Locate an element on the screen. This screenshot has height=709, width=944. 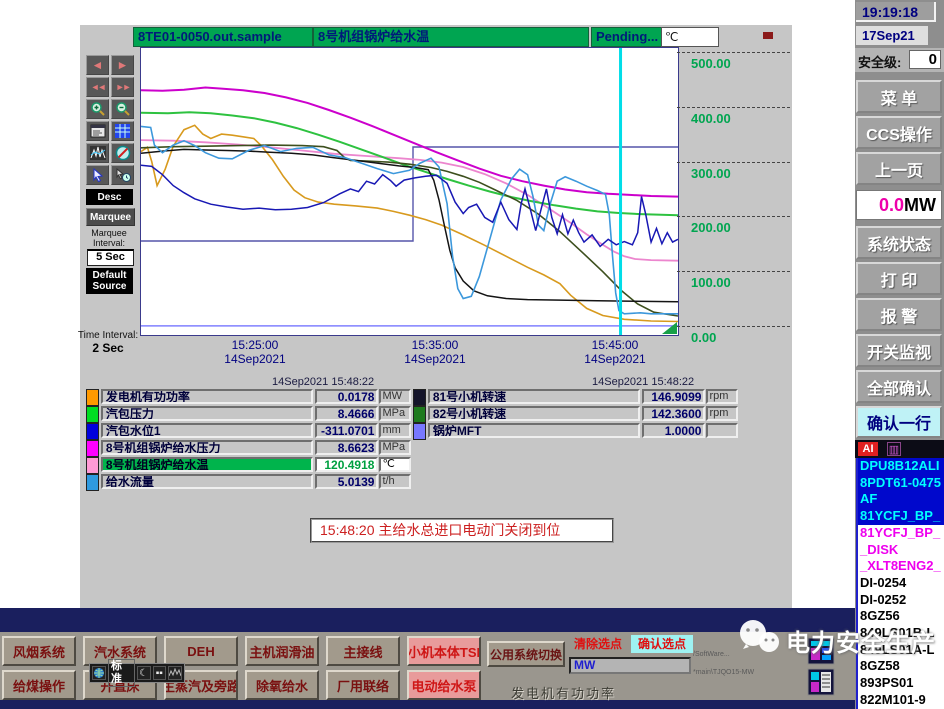
y-tick-label: 100.00 is located at coordinates (711, 283).